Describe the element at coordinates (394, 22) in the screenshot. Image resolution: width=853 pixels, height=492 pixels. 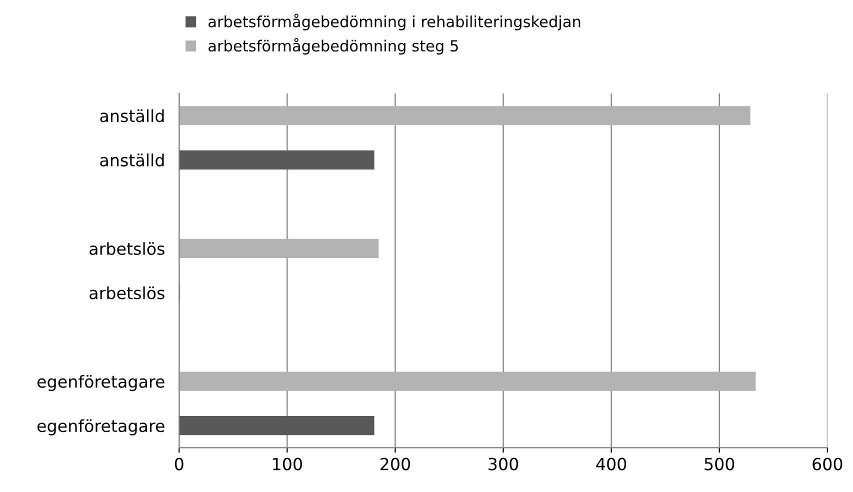
I see `legend-label: arbetsförmågebedömning i rehabiliteringskedjan` at that location.